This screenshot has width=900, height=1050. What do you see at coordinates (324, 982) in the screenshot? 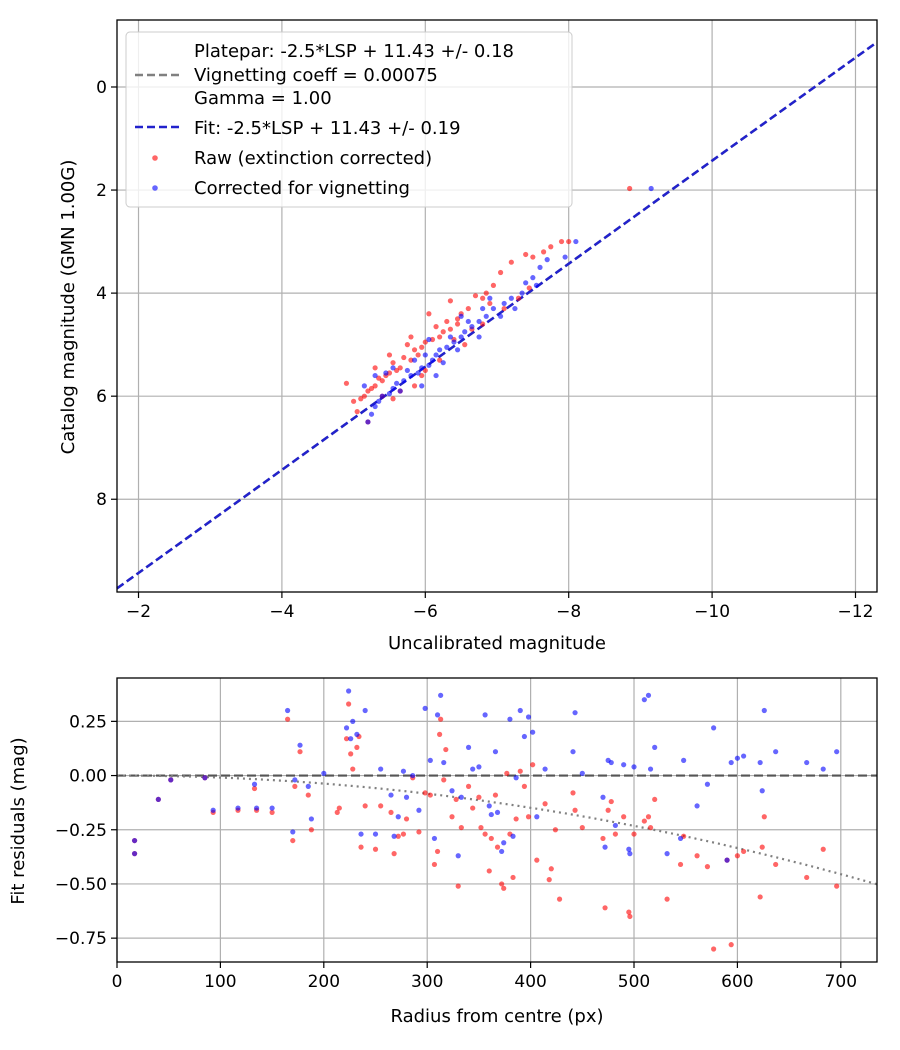
I see `bottom-xtick-label: 200` at bounding box center [324, 982].